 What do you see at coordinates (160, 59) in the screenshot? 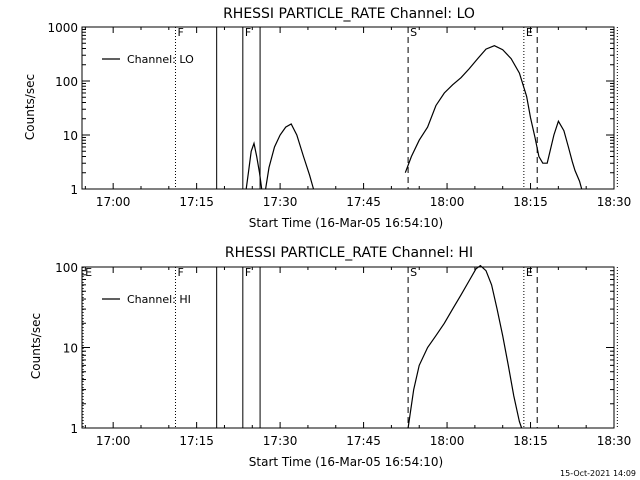
I see `legend-label: Channel: LO` at bounding box center [160, 59].